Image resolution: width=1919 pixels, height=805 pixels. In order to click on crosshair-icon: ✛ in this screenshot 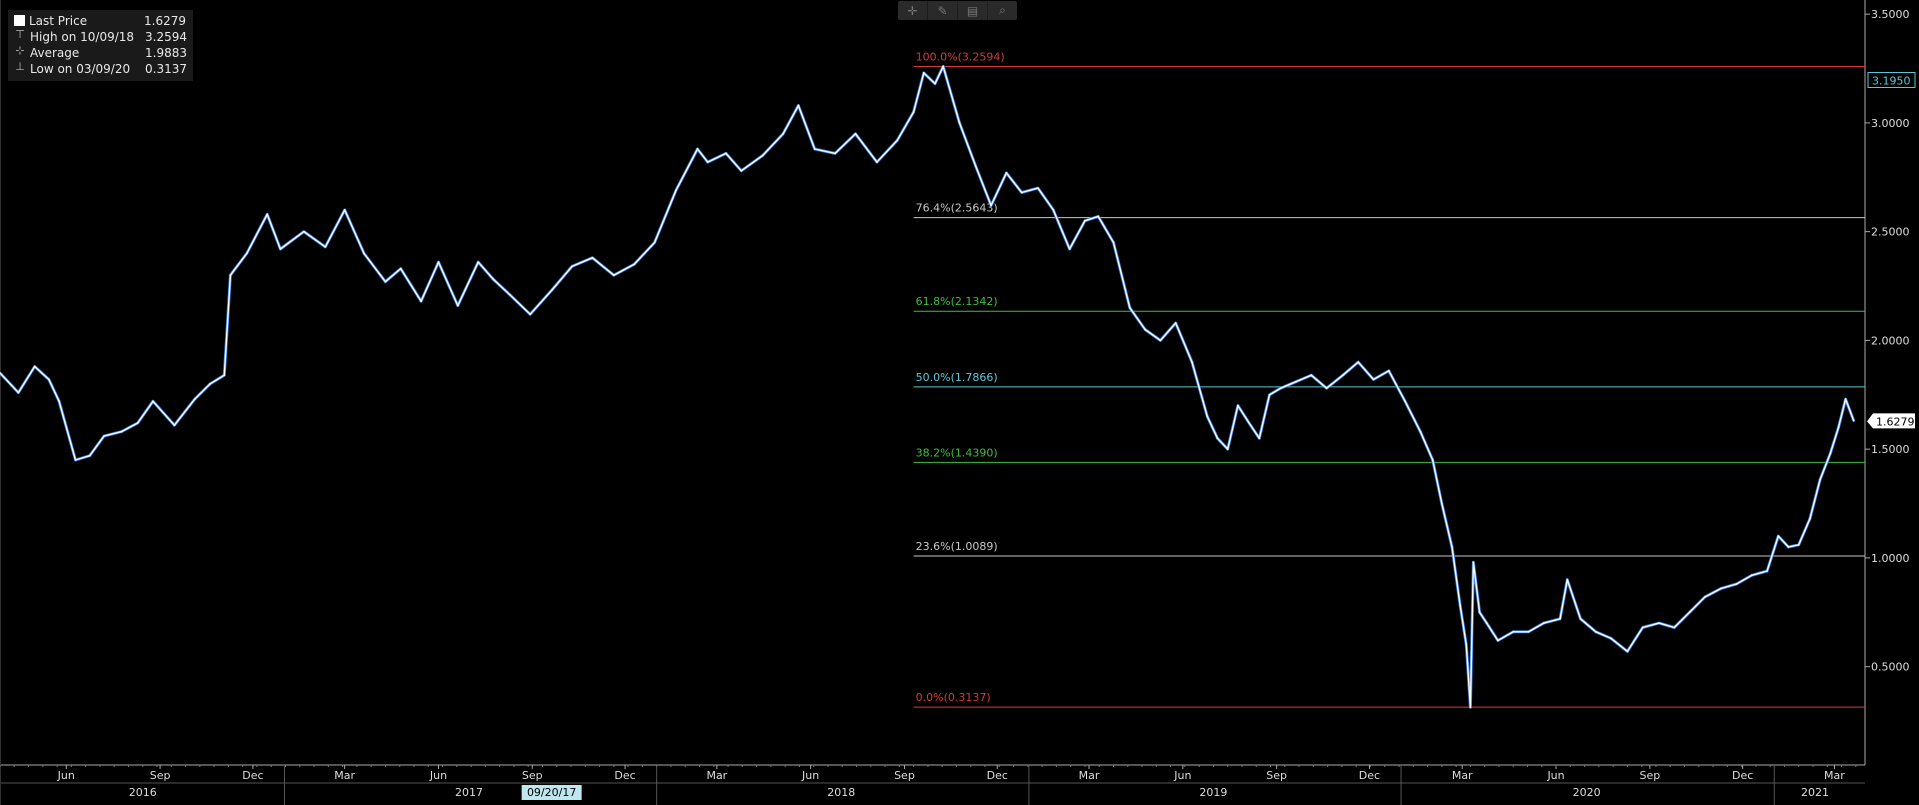, I will do `click(912, 10)`.